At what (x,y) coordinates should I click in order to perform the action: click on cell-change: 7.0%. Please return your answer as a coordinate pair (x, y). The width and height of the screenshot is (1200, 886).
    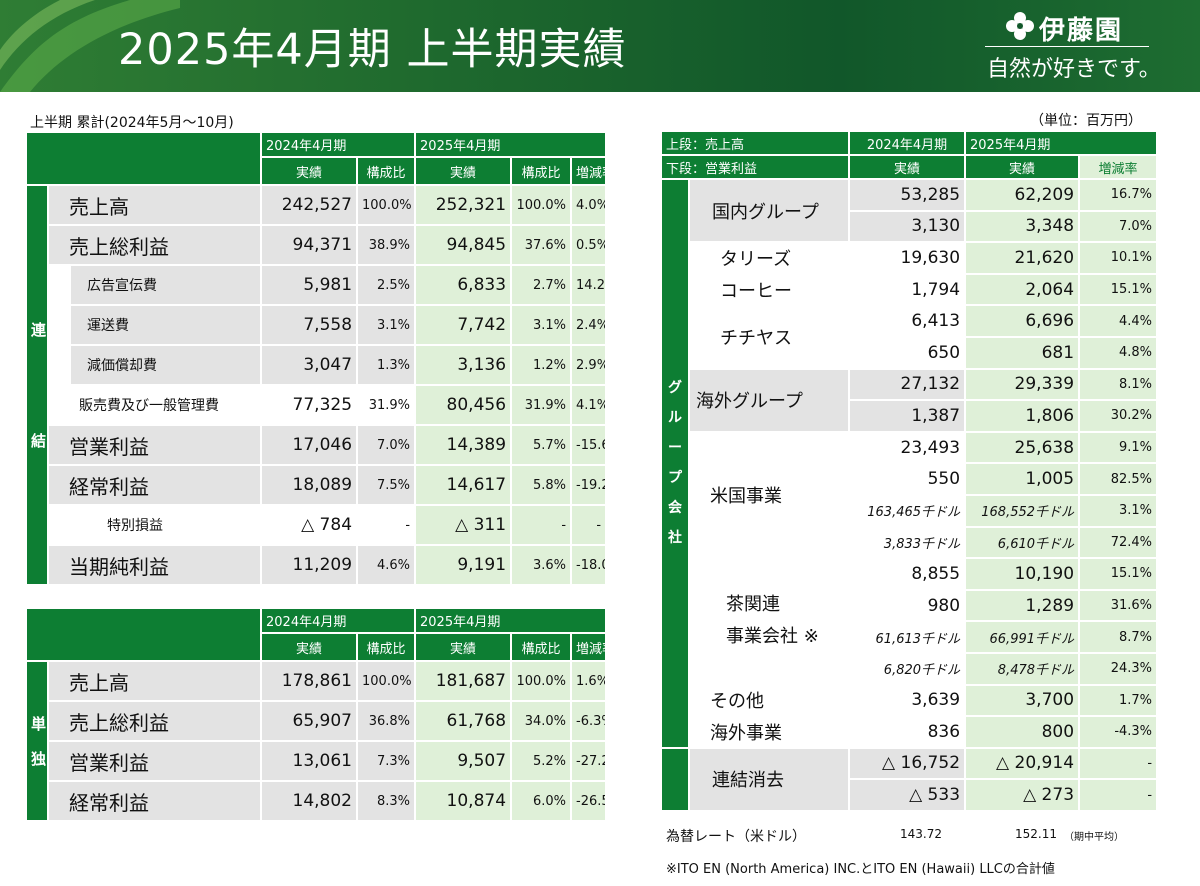
    Looking at the image, I should click on (1119, 227).